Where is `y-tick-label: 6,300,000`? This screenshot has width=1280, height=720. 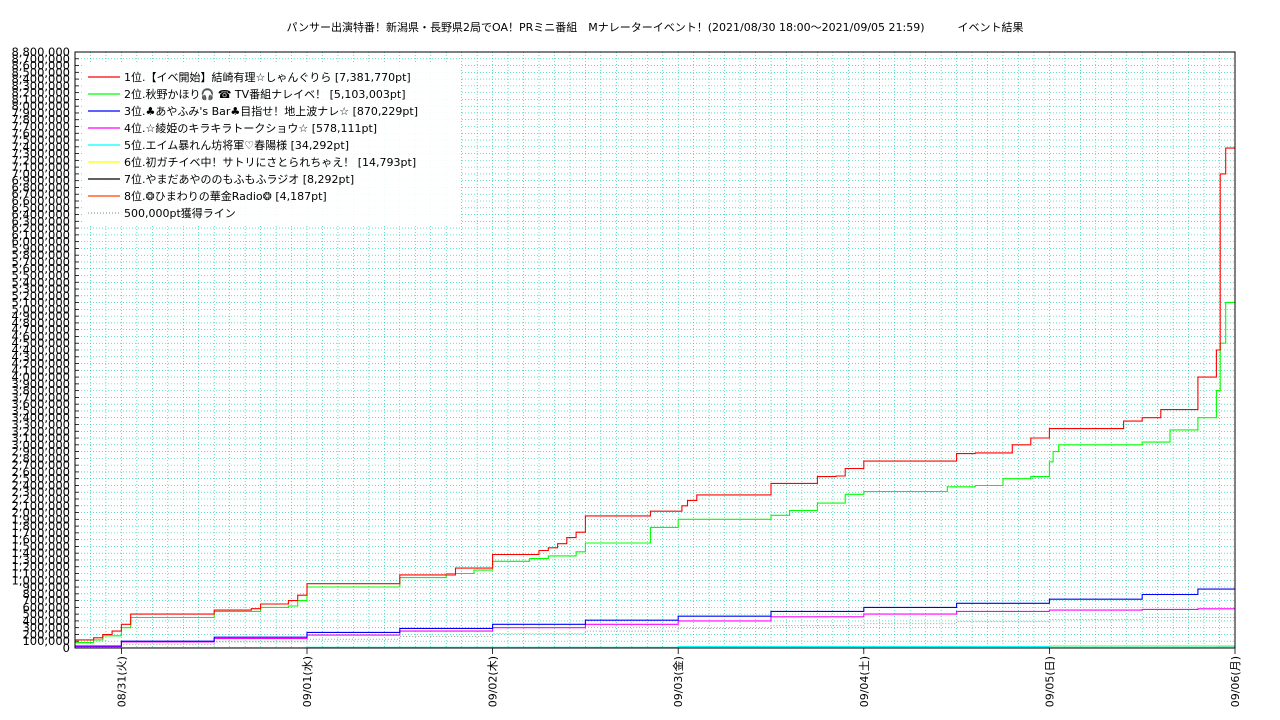 y-tick-label: 6,300,000 is located at coordinates (40, 221).